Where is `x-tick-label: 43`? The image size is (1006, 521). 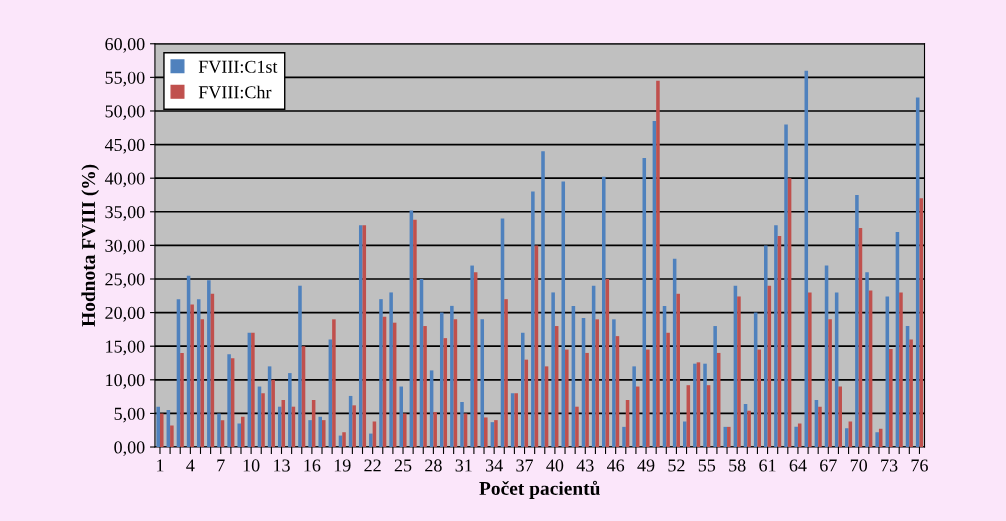 x-tick-label: 43 is located at coordinates (585, 465).